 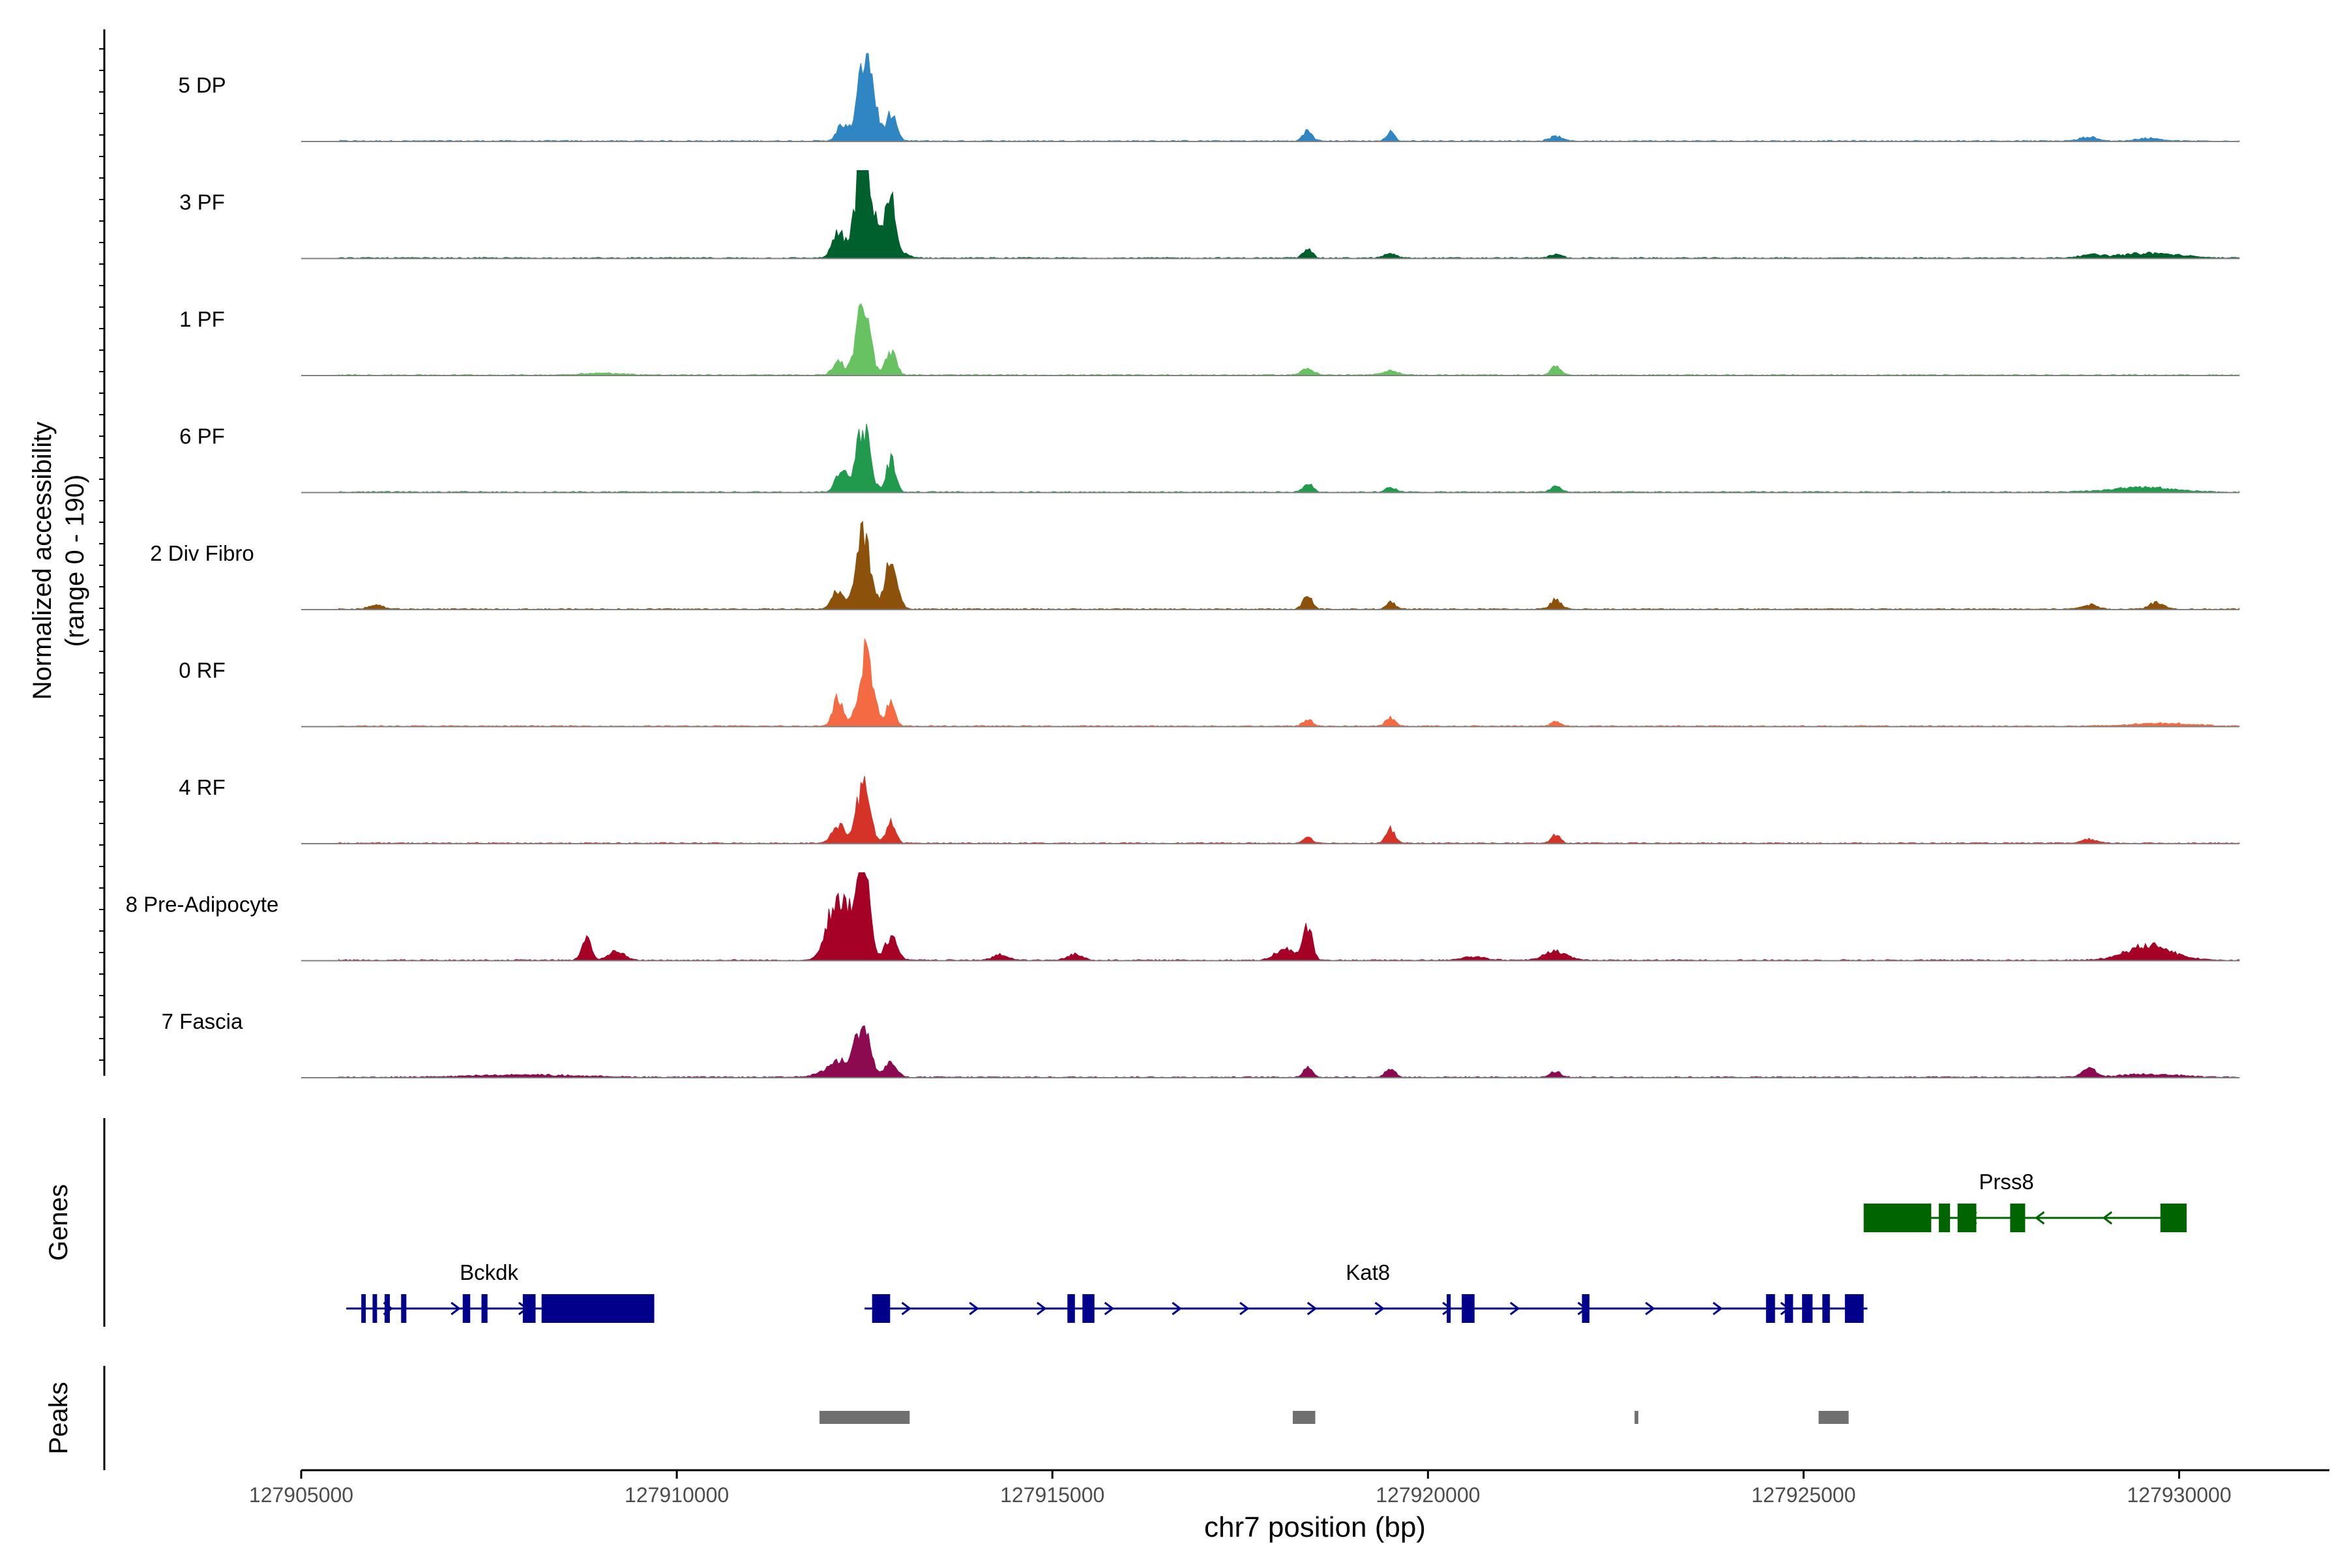 What do you see at coordinates (58, 1418) in the screenshot?
I see `peaks-panel-label: Peaks` at bounding box center [58, 1418].